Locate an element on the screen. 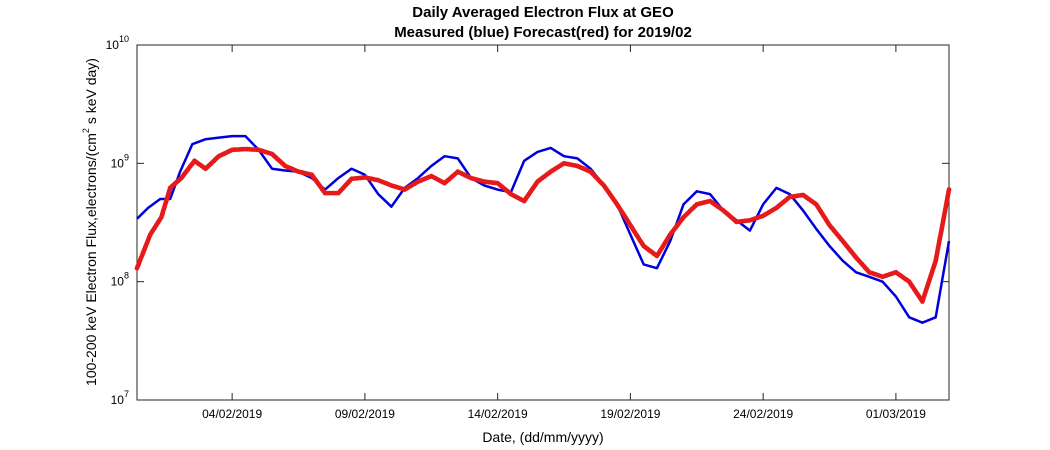 The width and height of the screenshot is (1050, 450). y-tick-label: 10⁸ is located at coordinates (120, 280).